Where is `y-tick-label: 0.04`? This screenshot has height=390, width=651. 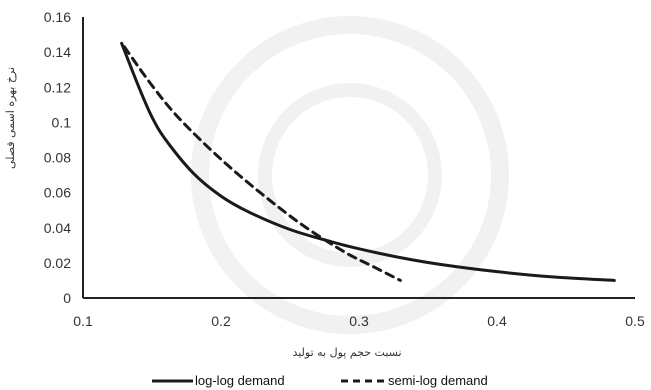 y-tick-label: 0.04 is located at coordinates (57, 228).